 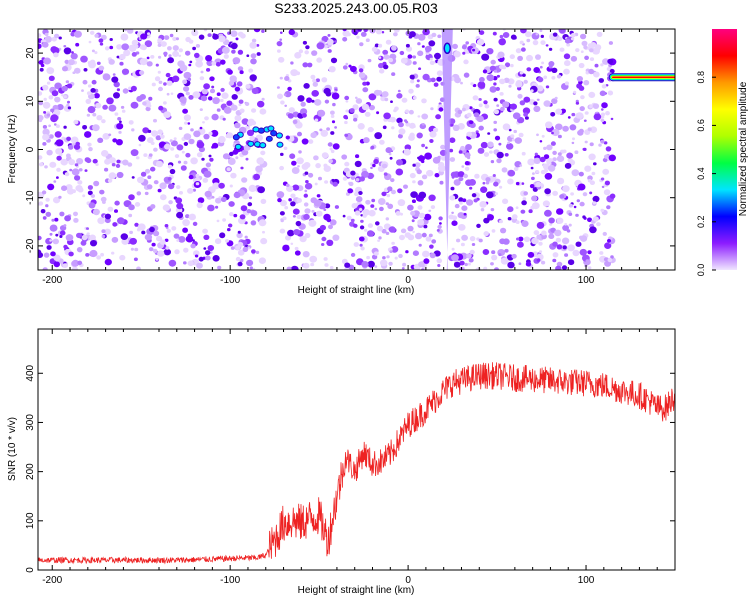 What do you see at coordinates (238, 146) in the screenshot?
I see `cluster-blob` at bounding box center [238, 146].